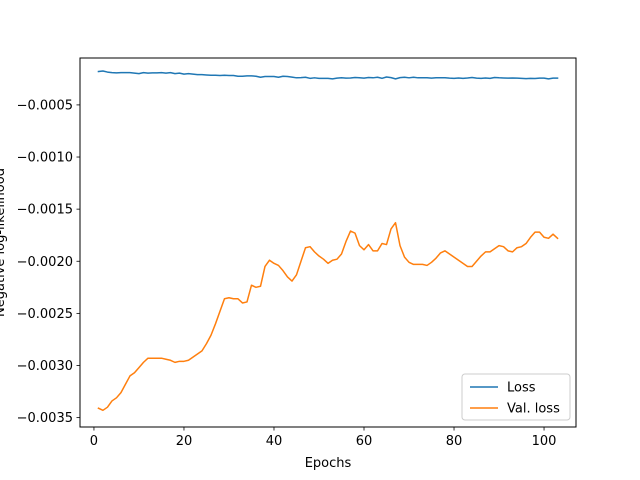 The image size is (640, 480). I want to click on y-tick-label: −0.0025, so click(45, 314).